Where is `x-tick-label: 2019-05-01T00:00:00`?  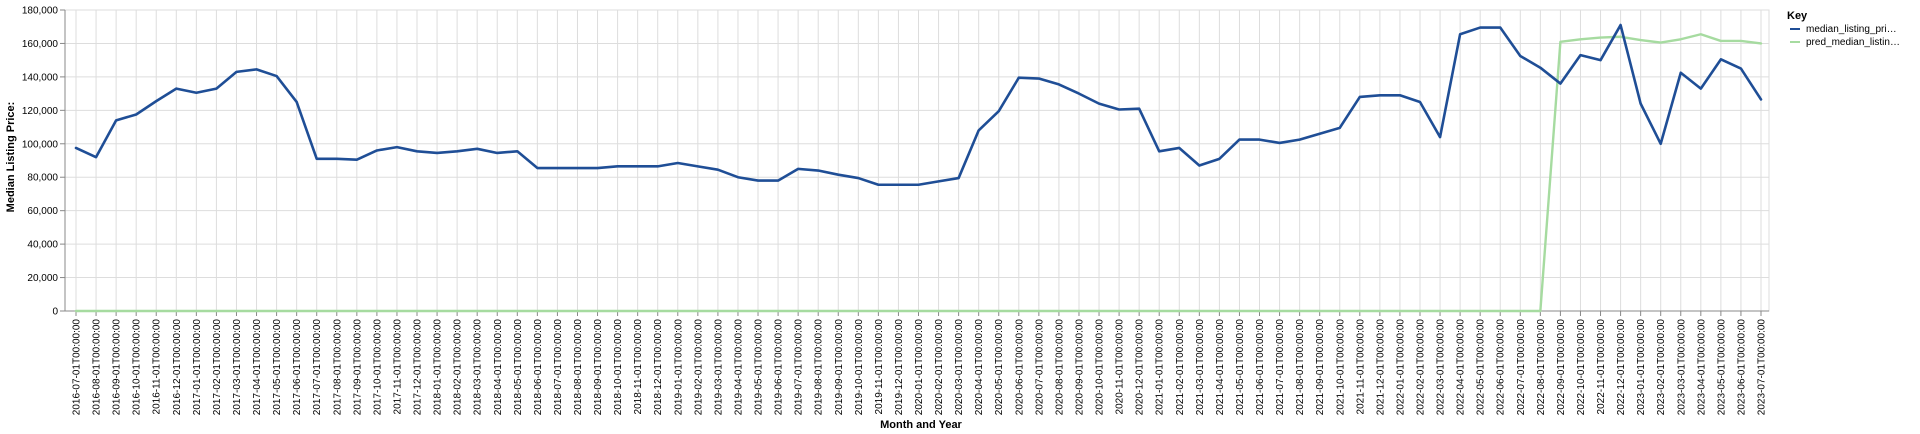 x-tick-label: 2019-05-01T00:00:00 is located at coordinates (759, 367).